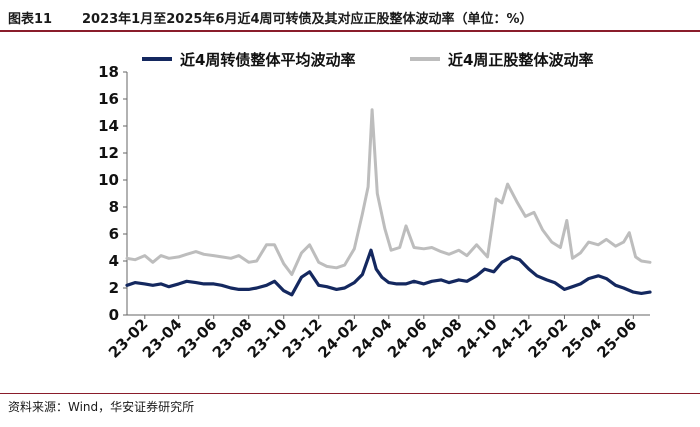  What do you see at coordinates (114, 207) in the screenshot?
I see `y-tick-label: 8` at bounding box center [114, 207].